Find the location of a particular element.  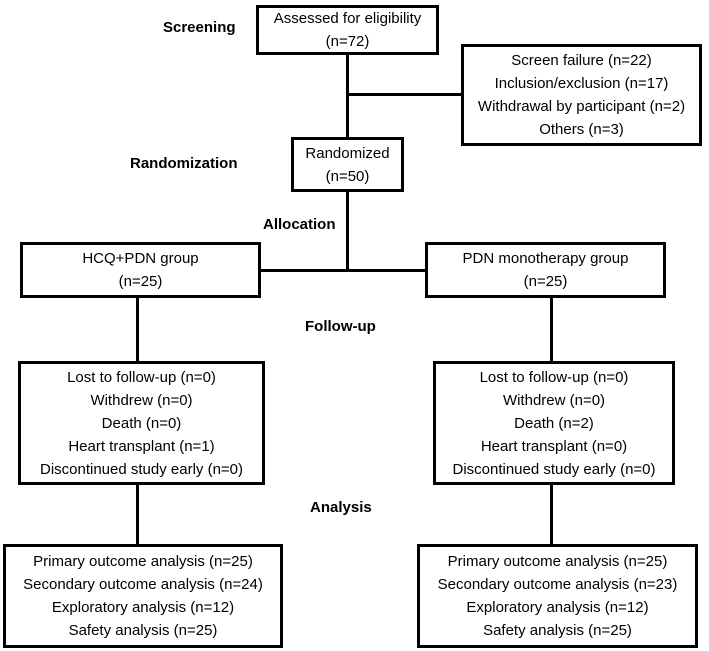

box-line: Heart transplant (n=1) is located at coordinates (141, 446).